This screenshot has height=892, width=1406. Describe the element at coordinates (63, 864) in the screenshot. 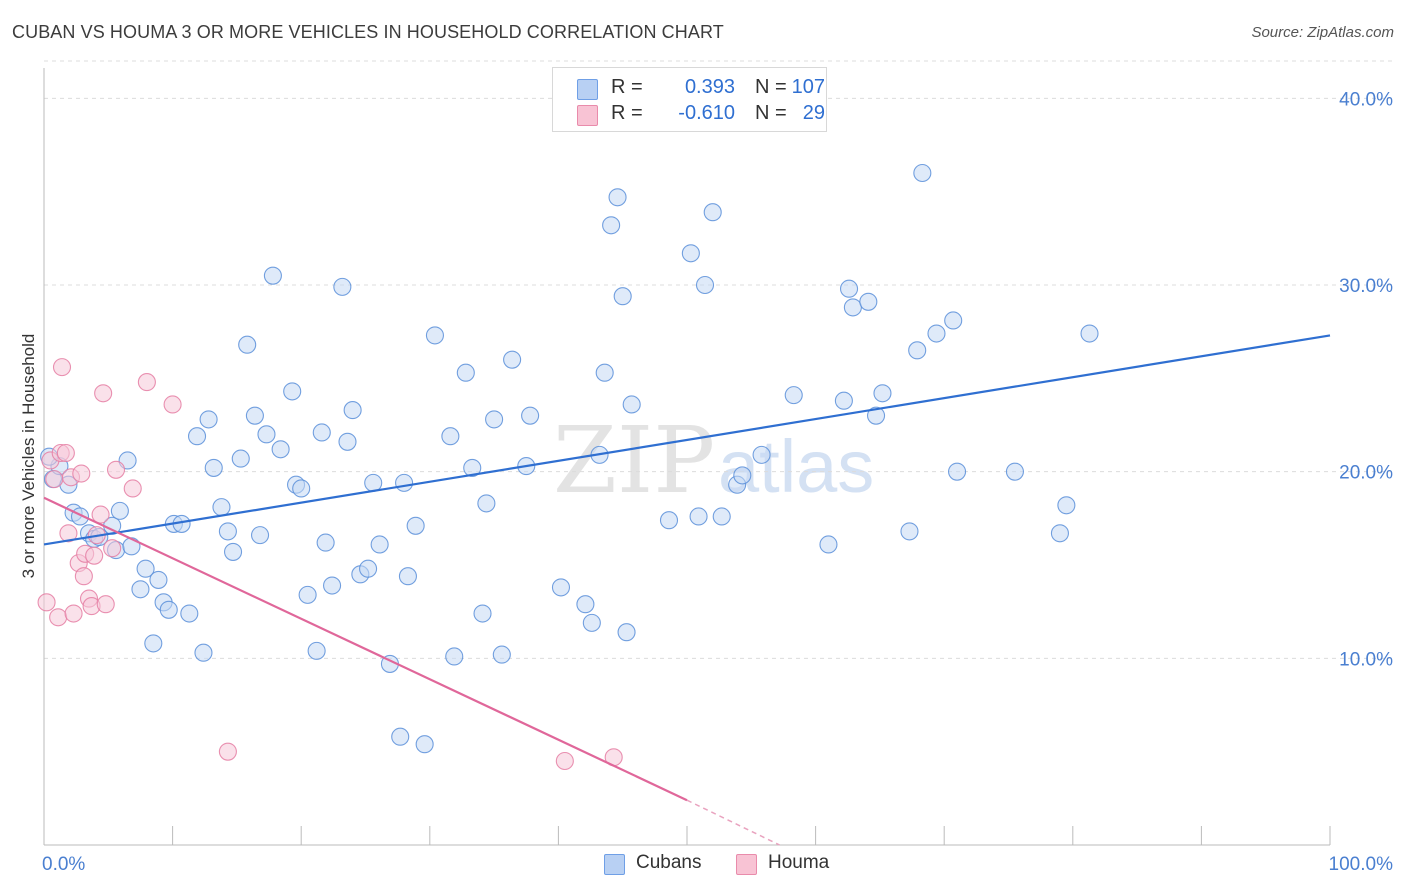

I see `x-tick-label: 0.0%` at that location.